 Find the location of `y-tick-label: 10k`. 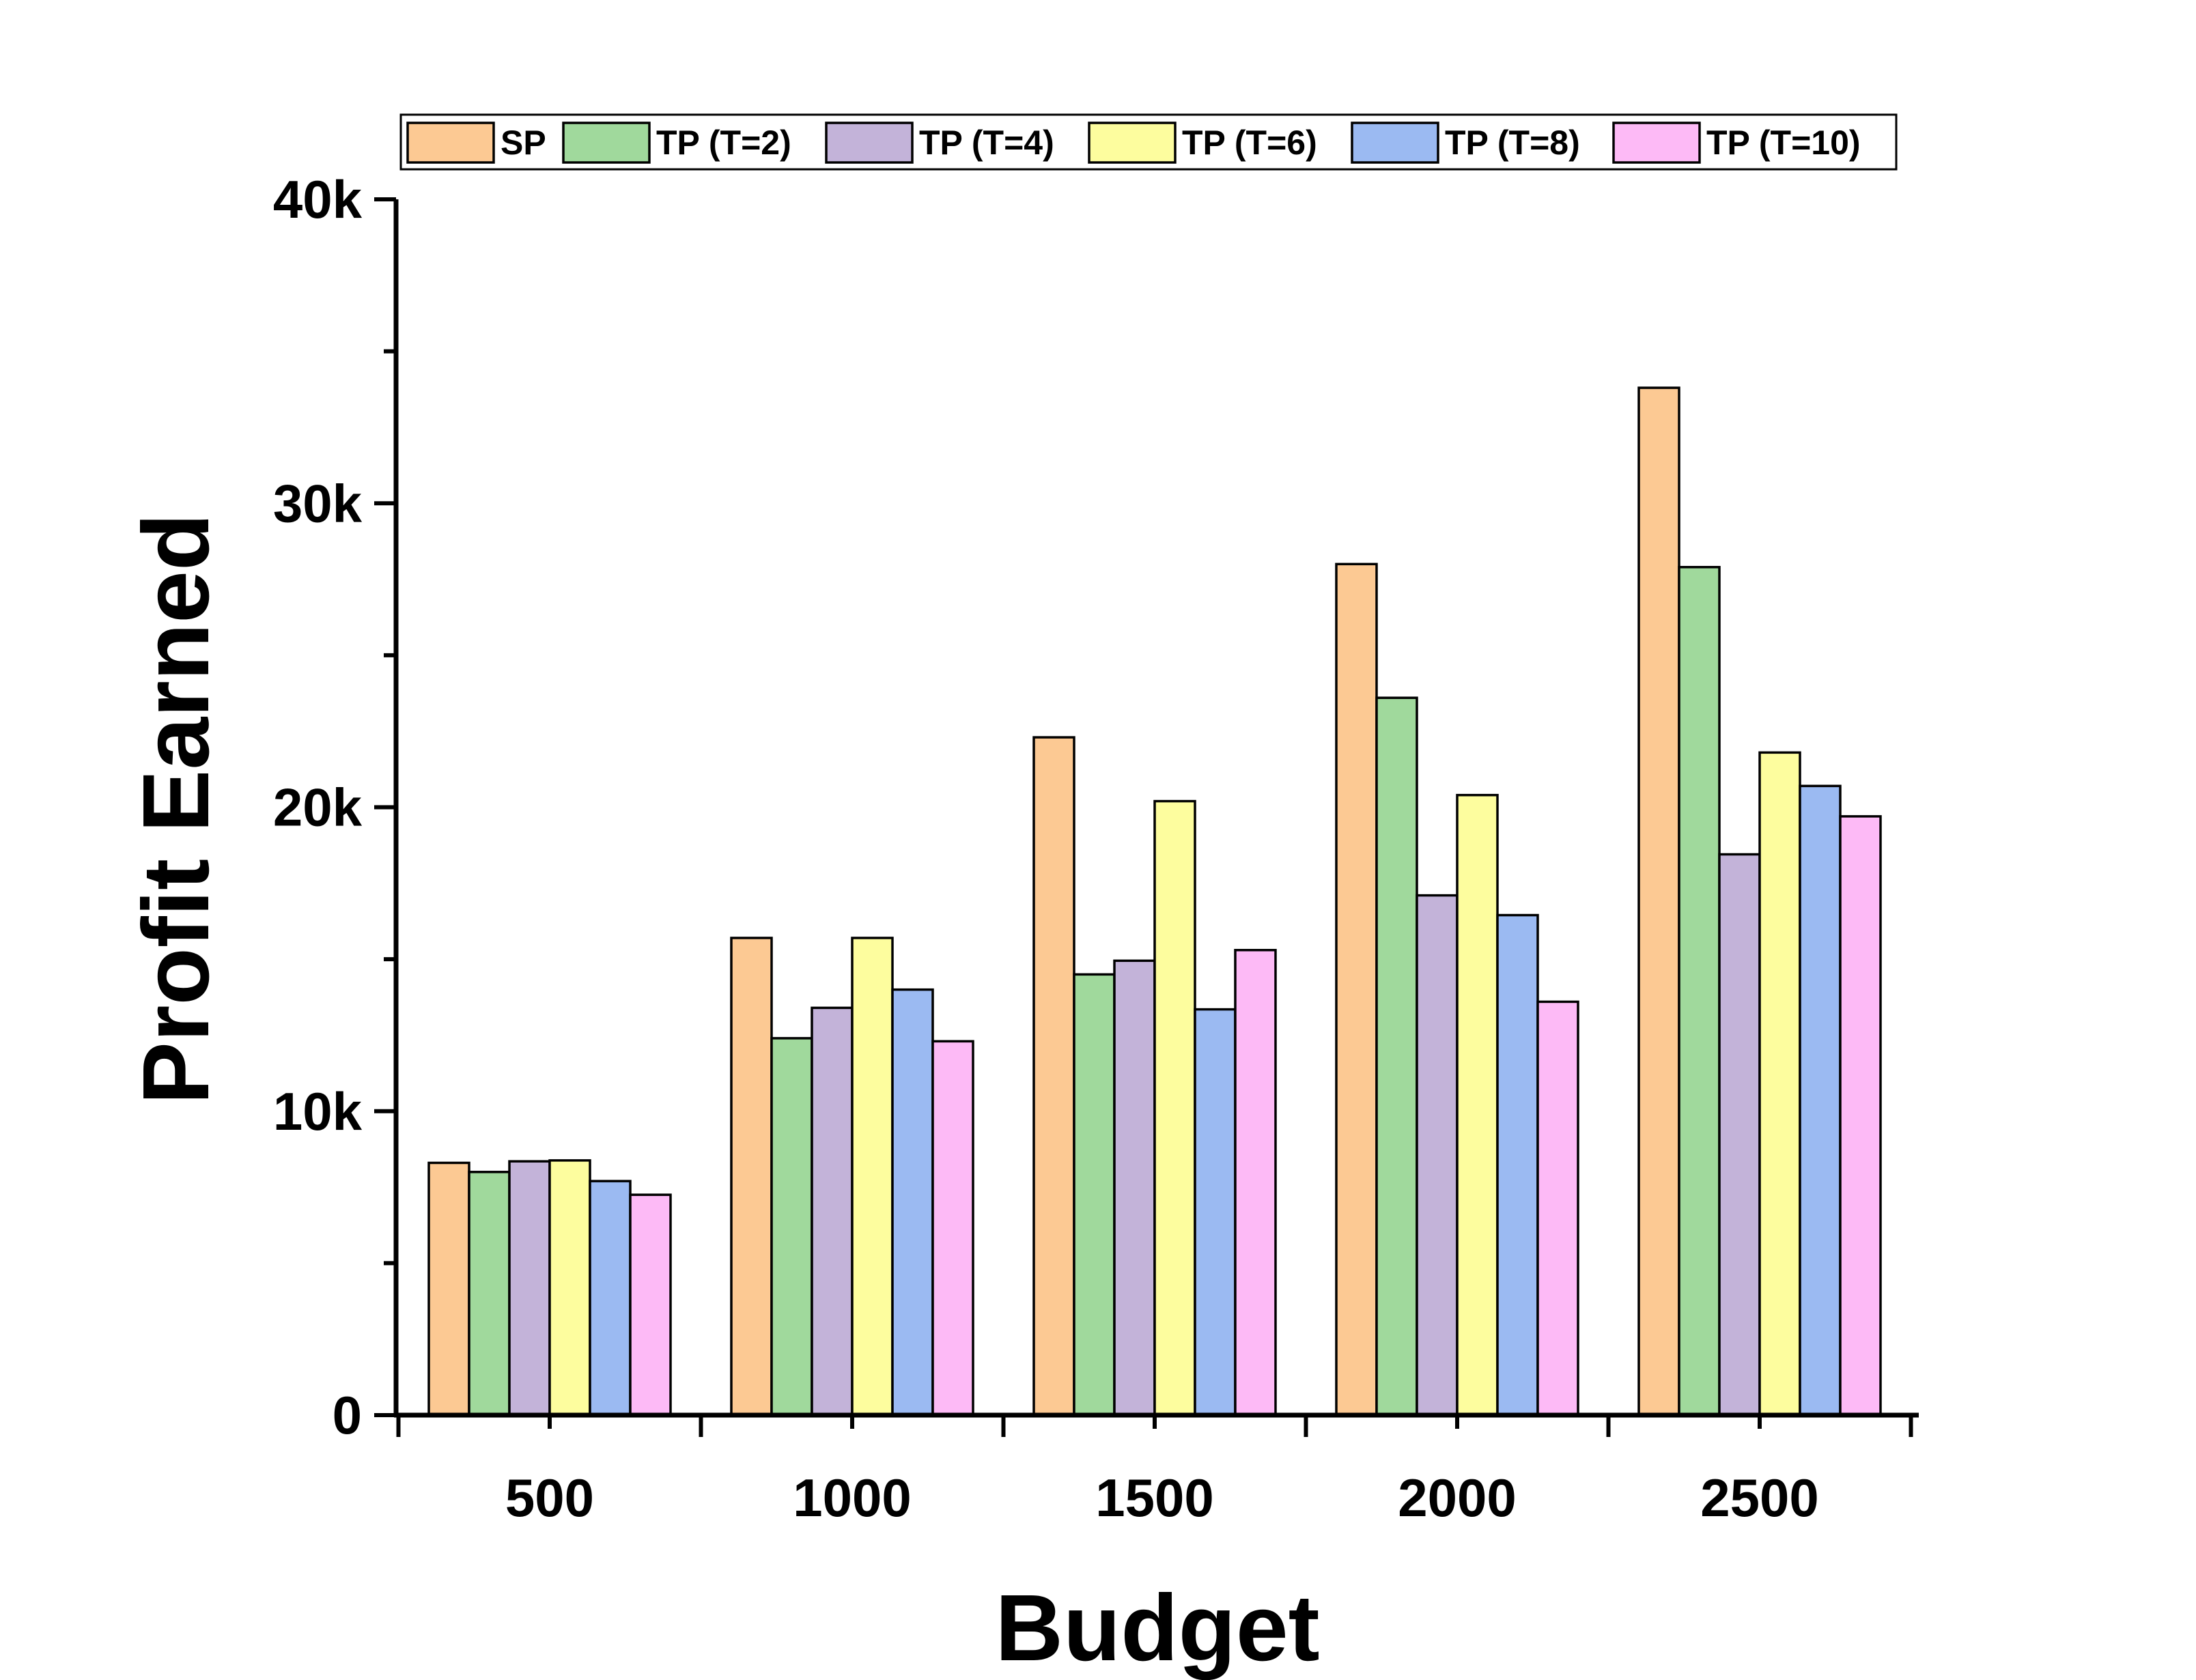

y-tick-label: 10k is located at coordinates (318, 1111).